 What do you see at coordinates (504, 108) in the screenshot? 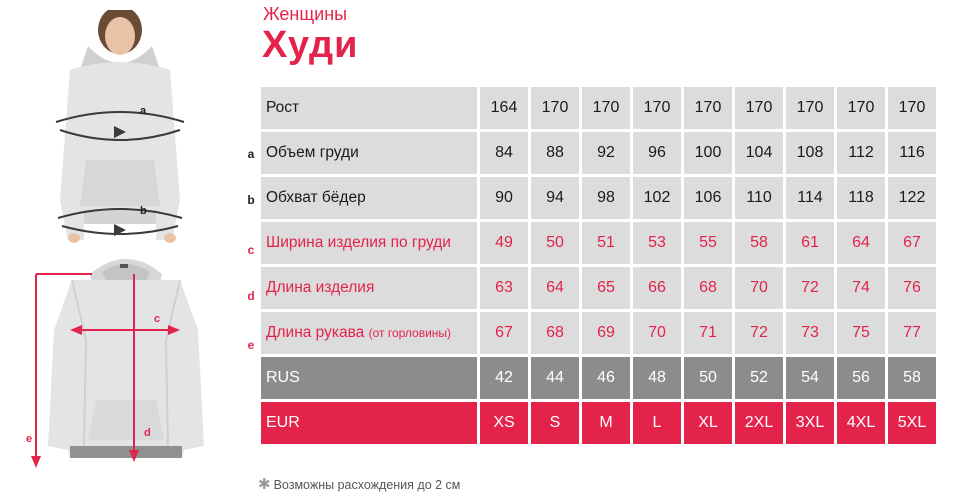
I see `table-cell: 164` at bounding box center [504, 108].